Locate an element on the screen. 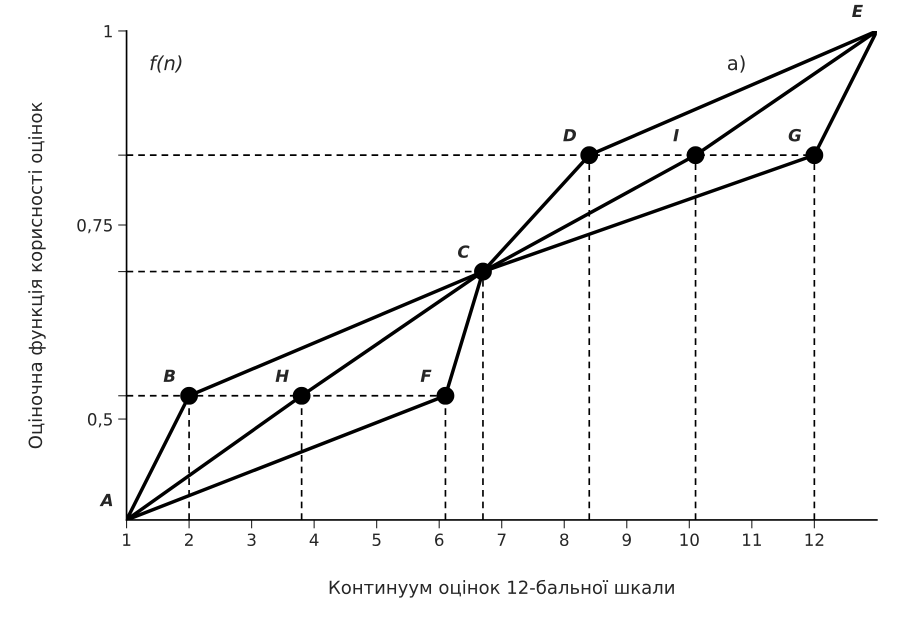  annotation: H is located at coordinates (282, 376).